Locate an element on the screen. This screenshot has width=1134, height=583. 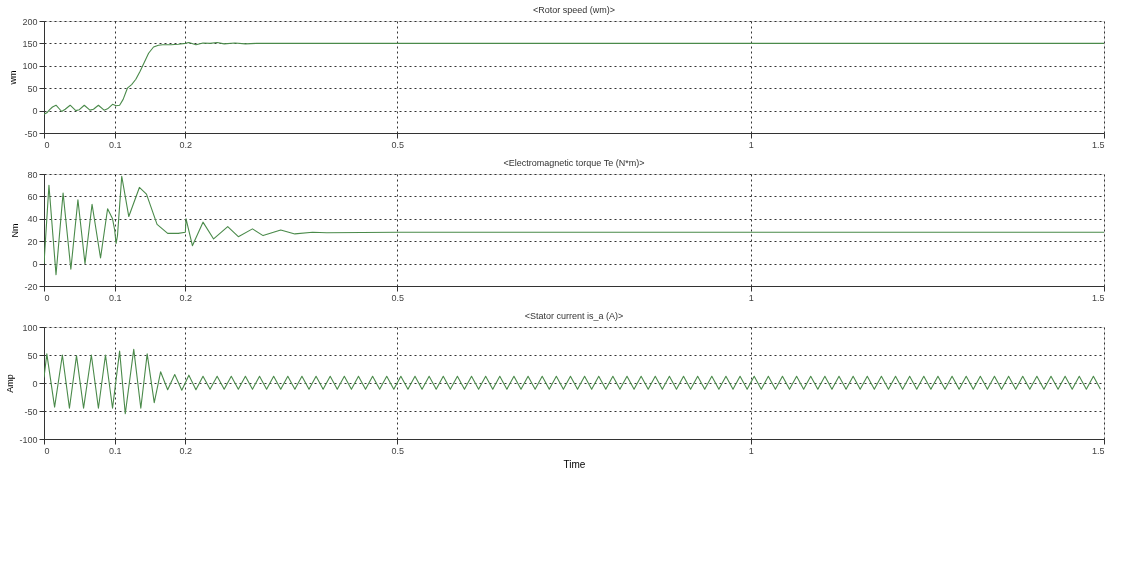
chart-title: <Electromagnetic torque Te (N*m)> is located at coordinates (574, 163).